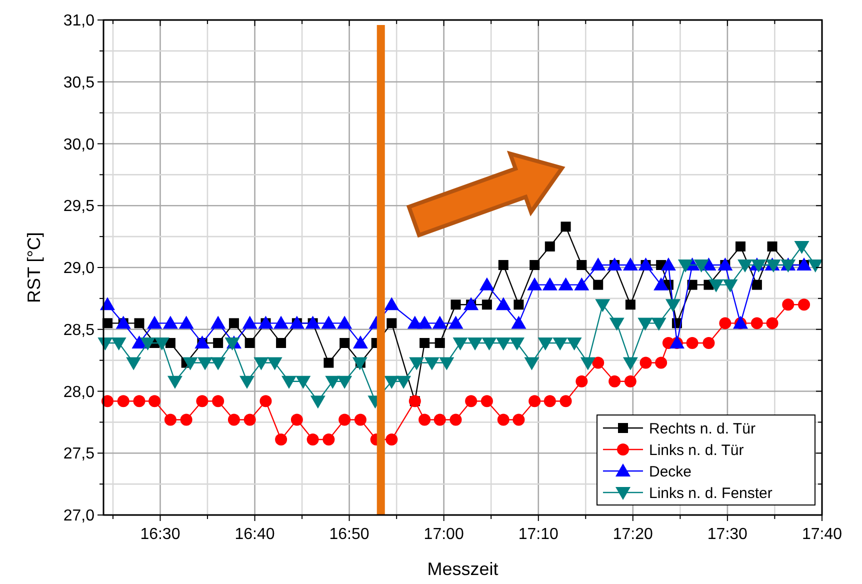 The height and width of the screenshot is (584, 862). I want to click on y-tick-label: 27,5, so click(79, 454).